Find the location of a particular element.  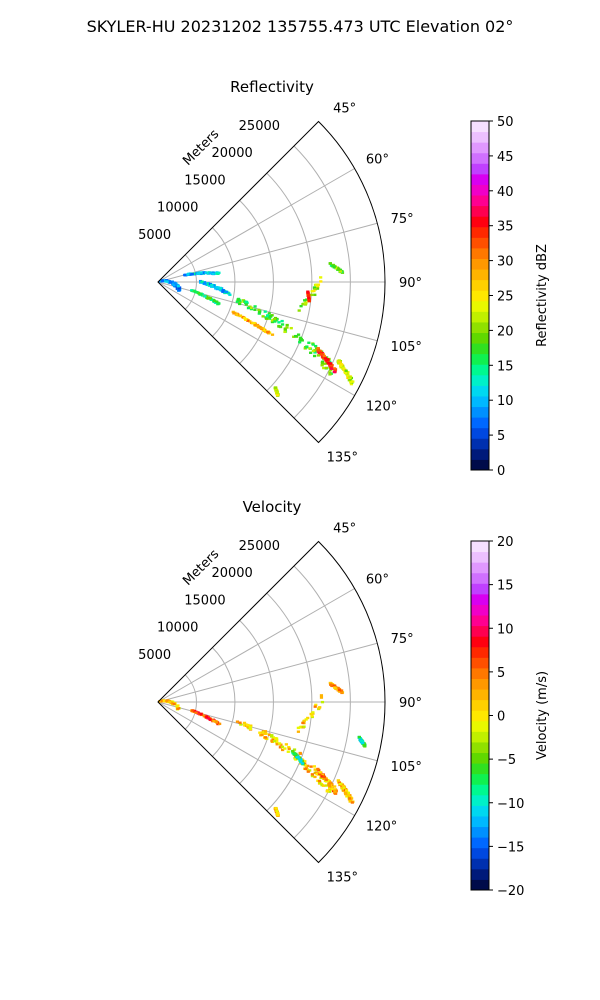

reflectivity-title: Reflectivity is located at coordinates (272, 87).